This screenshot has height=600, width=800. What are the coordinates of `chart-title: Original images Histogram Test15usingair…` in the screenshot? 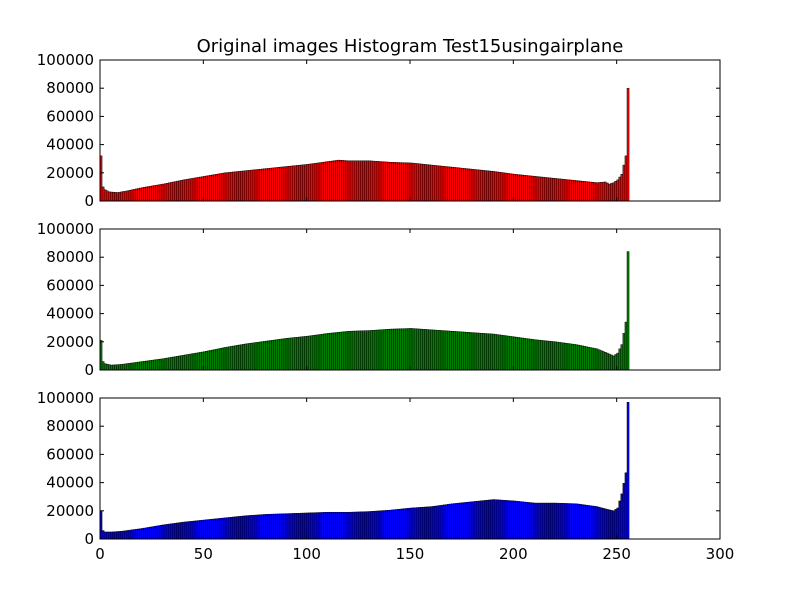 It's located at (410, 46).